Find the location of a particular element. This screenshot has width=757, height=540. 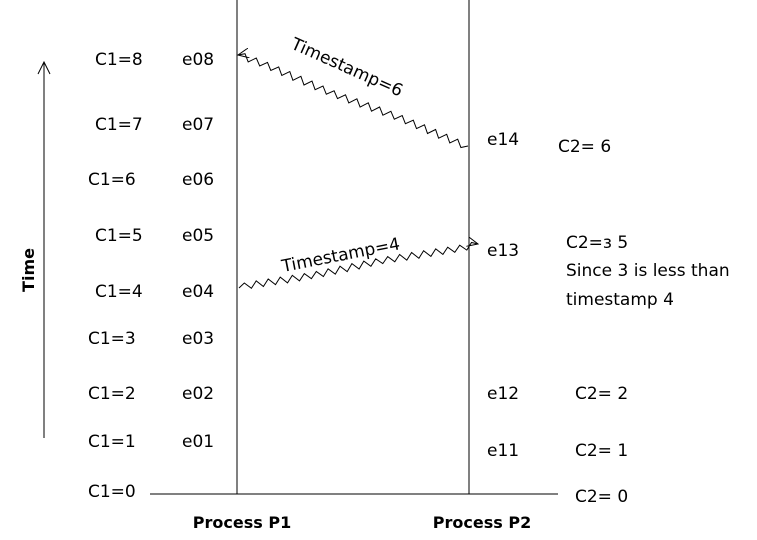

p2-clock-5: C2=з 5 is located at coordinates (597, 243).